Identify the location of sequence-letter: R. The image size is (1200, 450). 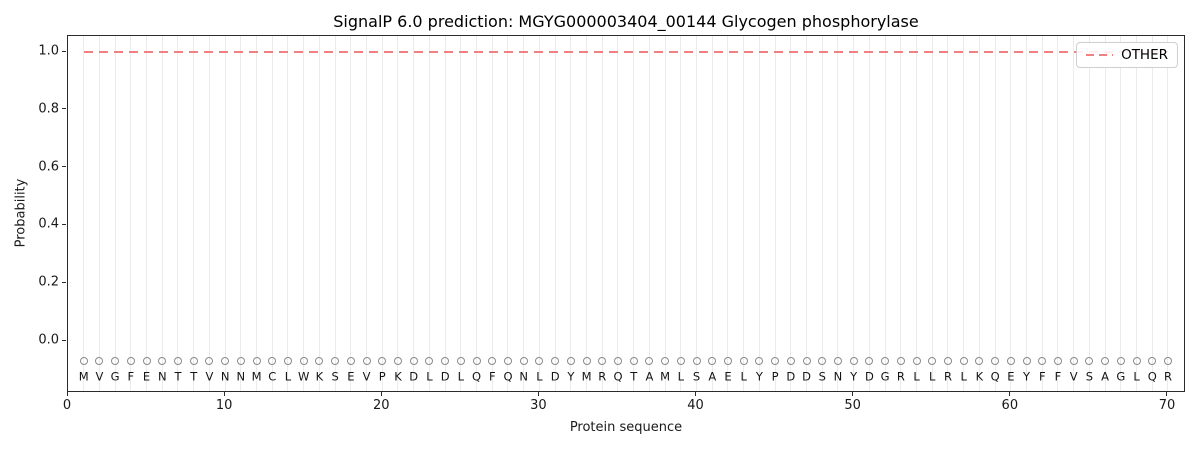
(602, 376).